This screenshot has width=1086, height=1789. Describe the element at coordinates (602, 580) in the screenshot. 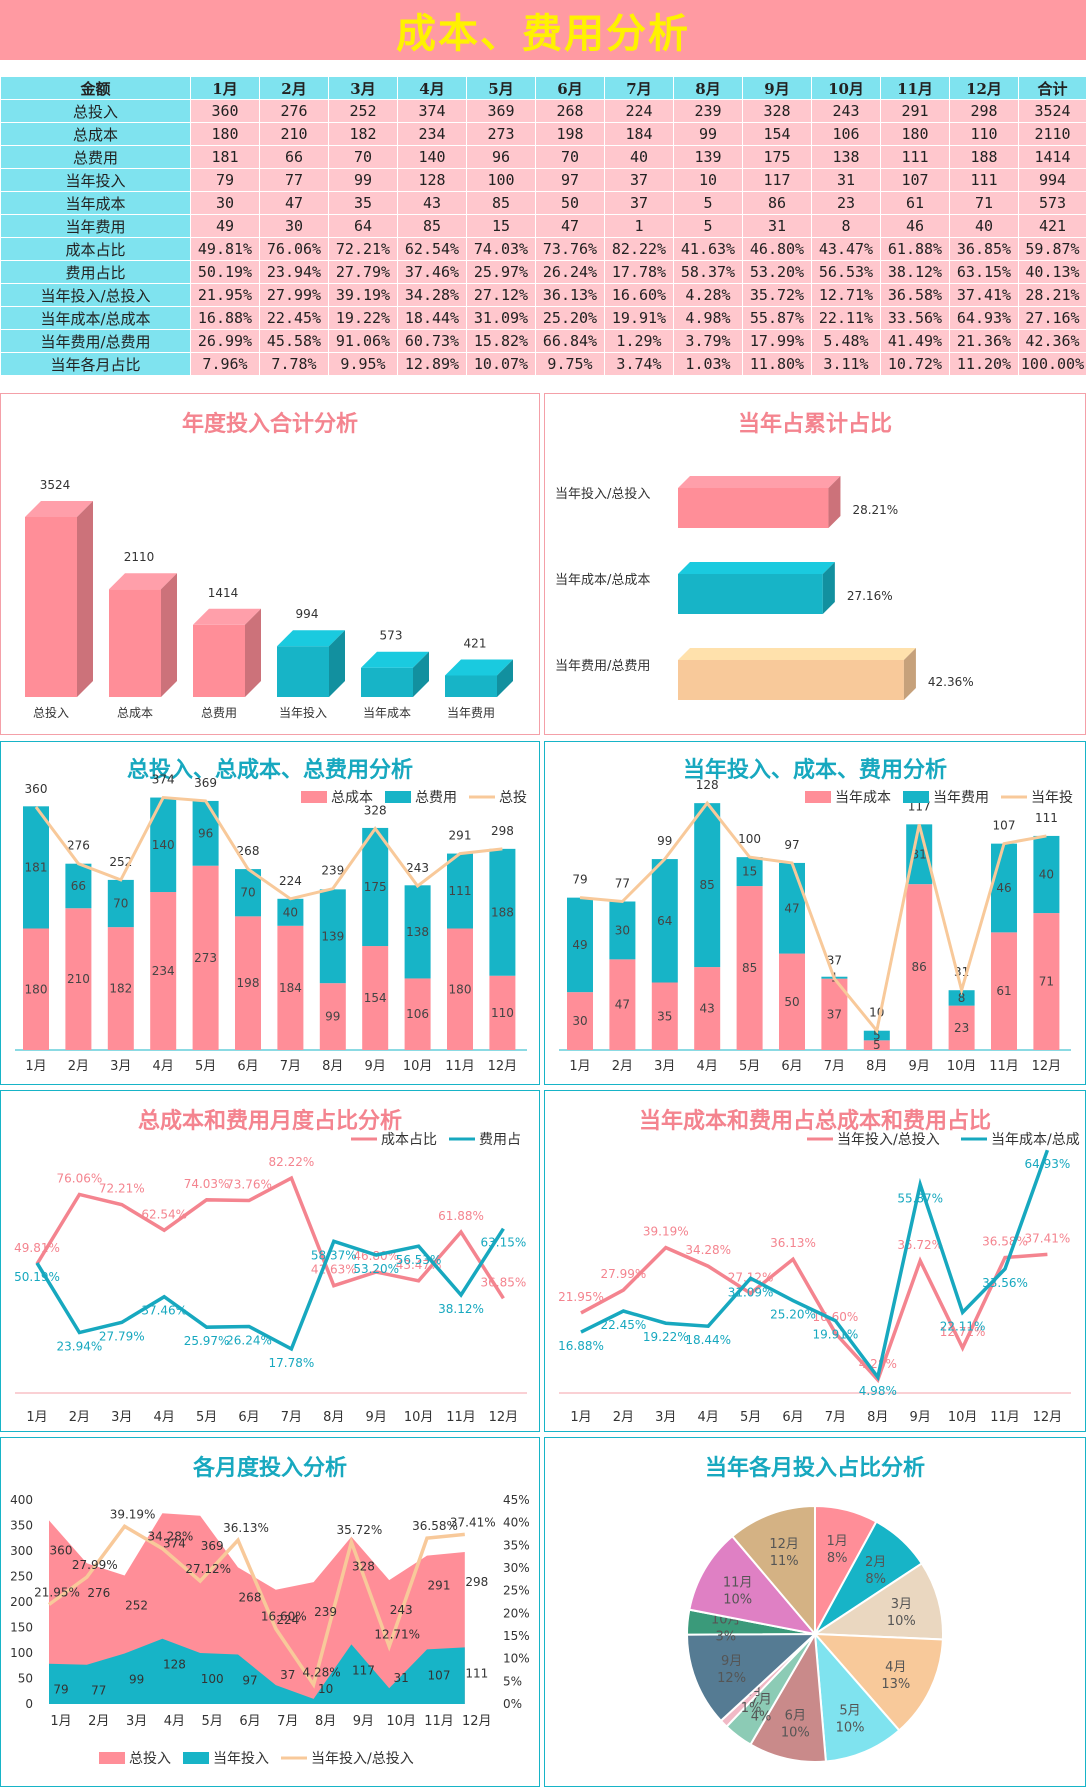

I see `category-label: 当年成本/总成本` at that location.